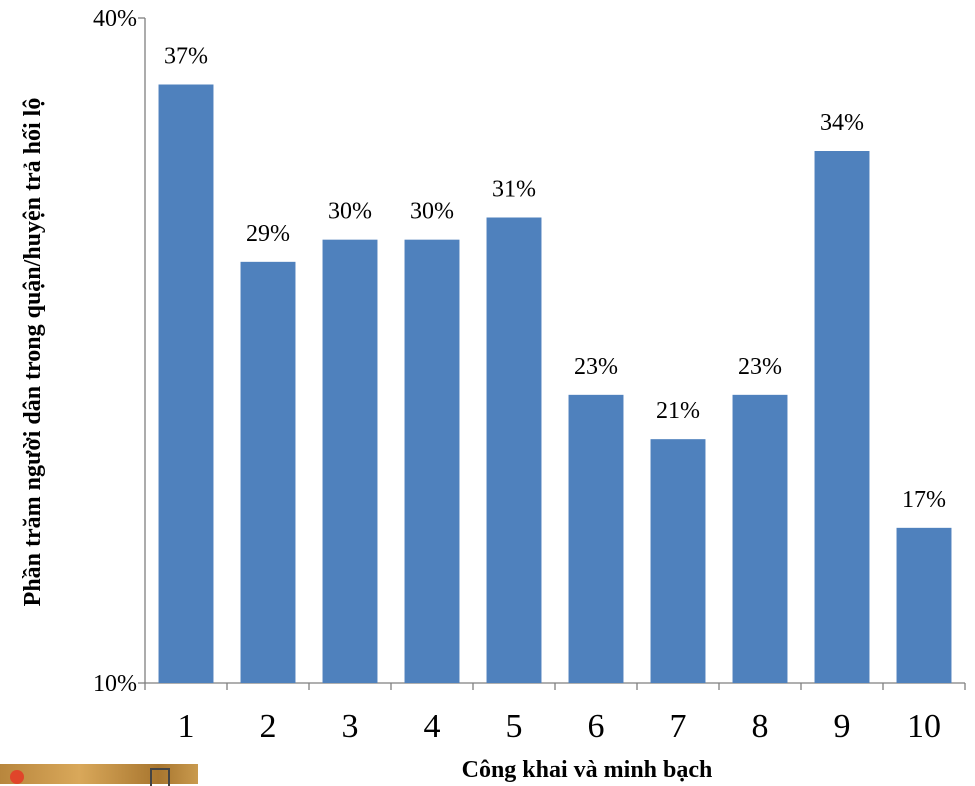 Image resolution: width=975 pixels, height=786 pixels. Describe the element at coordinates (186, 726) in the screenshot. I see `x-tick-label-1: 1` at that location.